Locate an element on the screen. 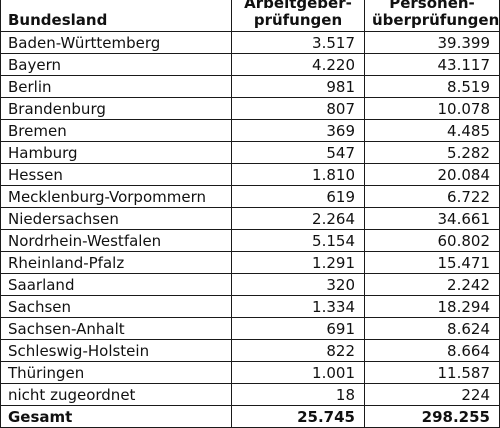 This screenshot has height=428, width=500. employer-checks-cell: 547 is located at coordinates (298, 152).